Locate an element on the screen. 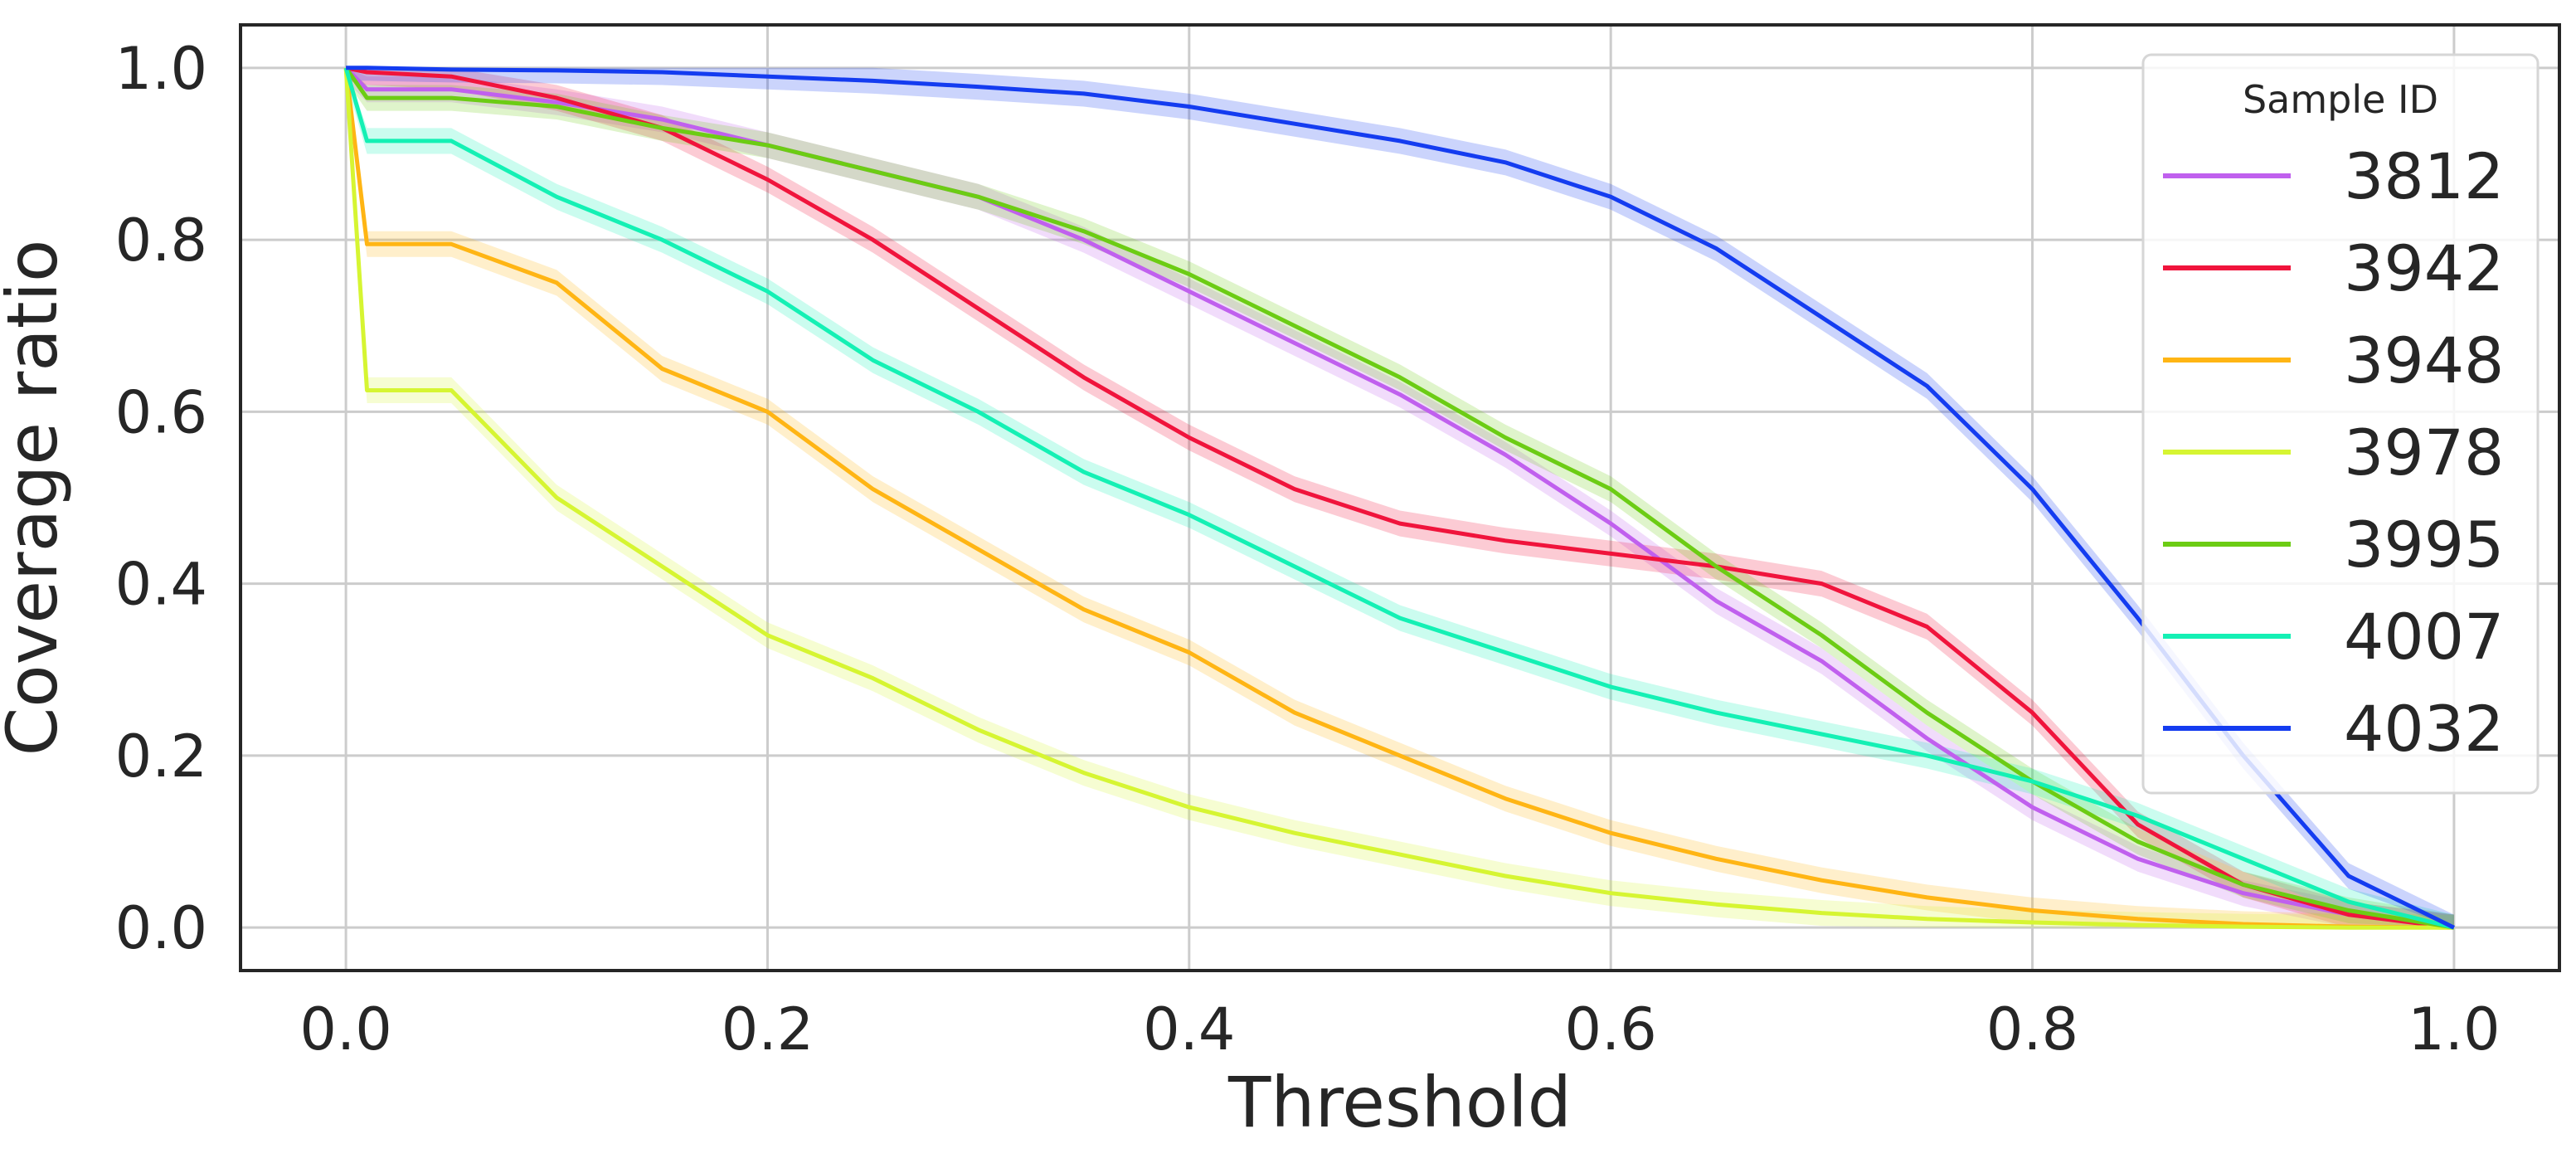 The width and height of the screenshot is (2576, 1163). x-tick-label: 0.4 is located at coordinates (1189, 1029).